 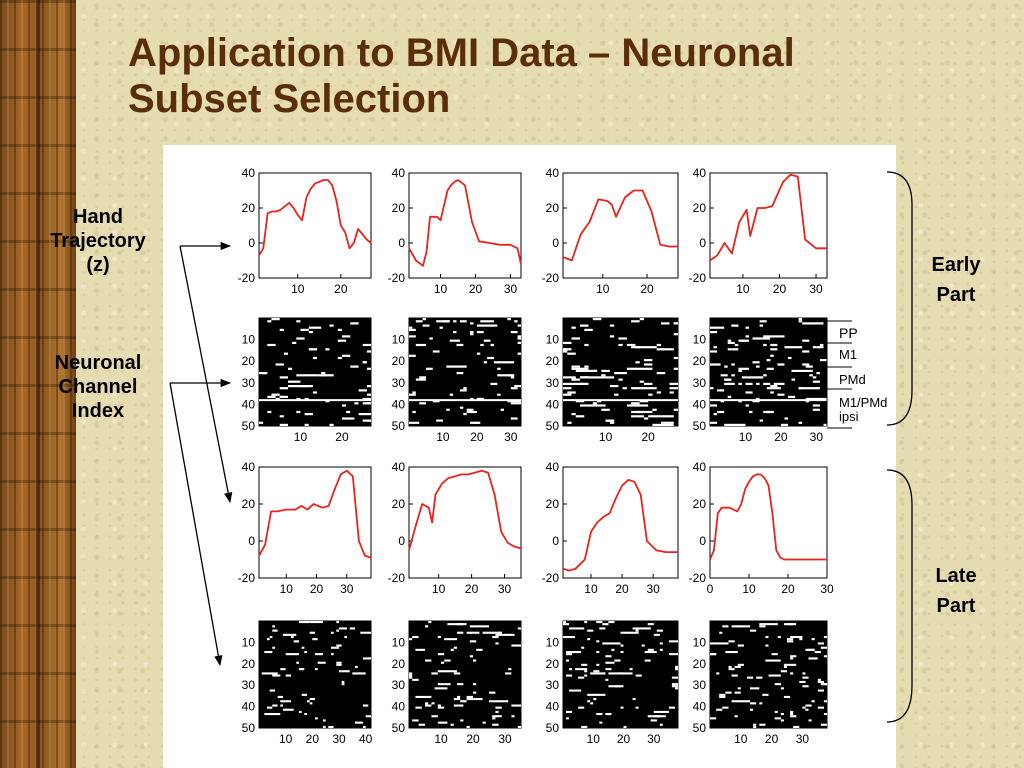 What do you see at coordinates (98, 363) in the screenshot?
I see `channel-label-line-1: Neuronal` at bounding box center [98, 363].